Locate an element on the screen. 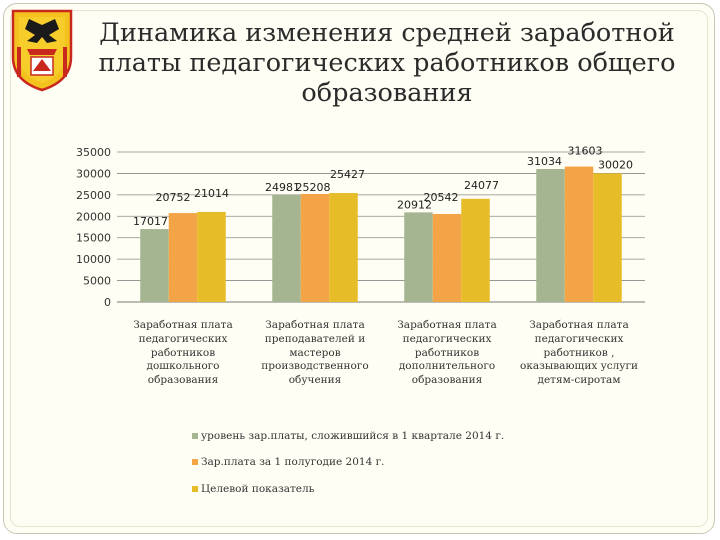 The height and width of the screenshot is (540, 720). data-label: 30020 is located at coordinates (615, 164).